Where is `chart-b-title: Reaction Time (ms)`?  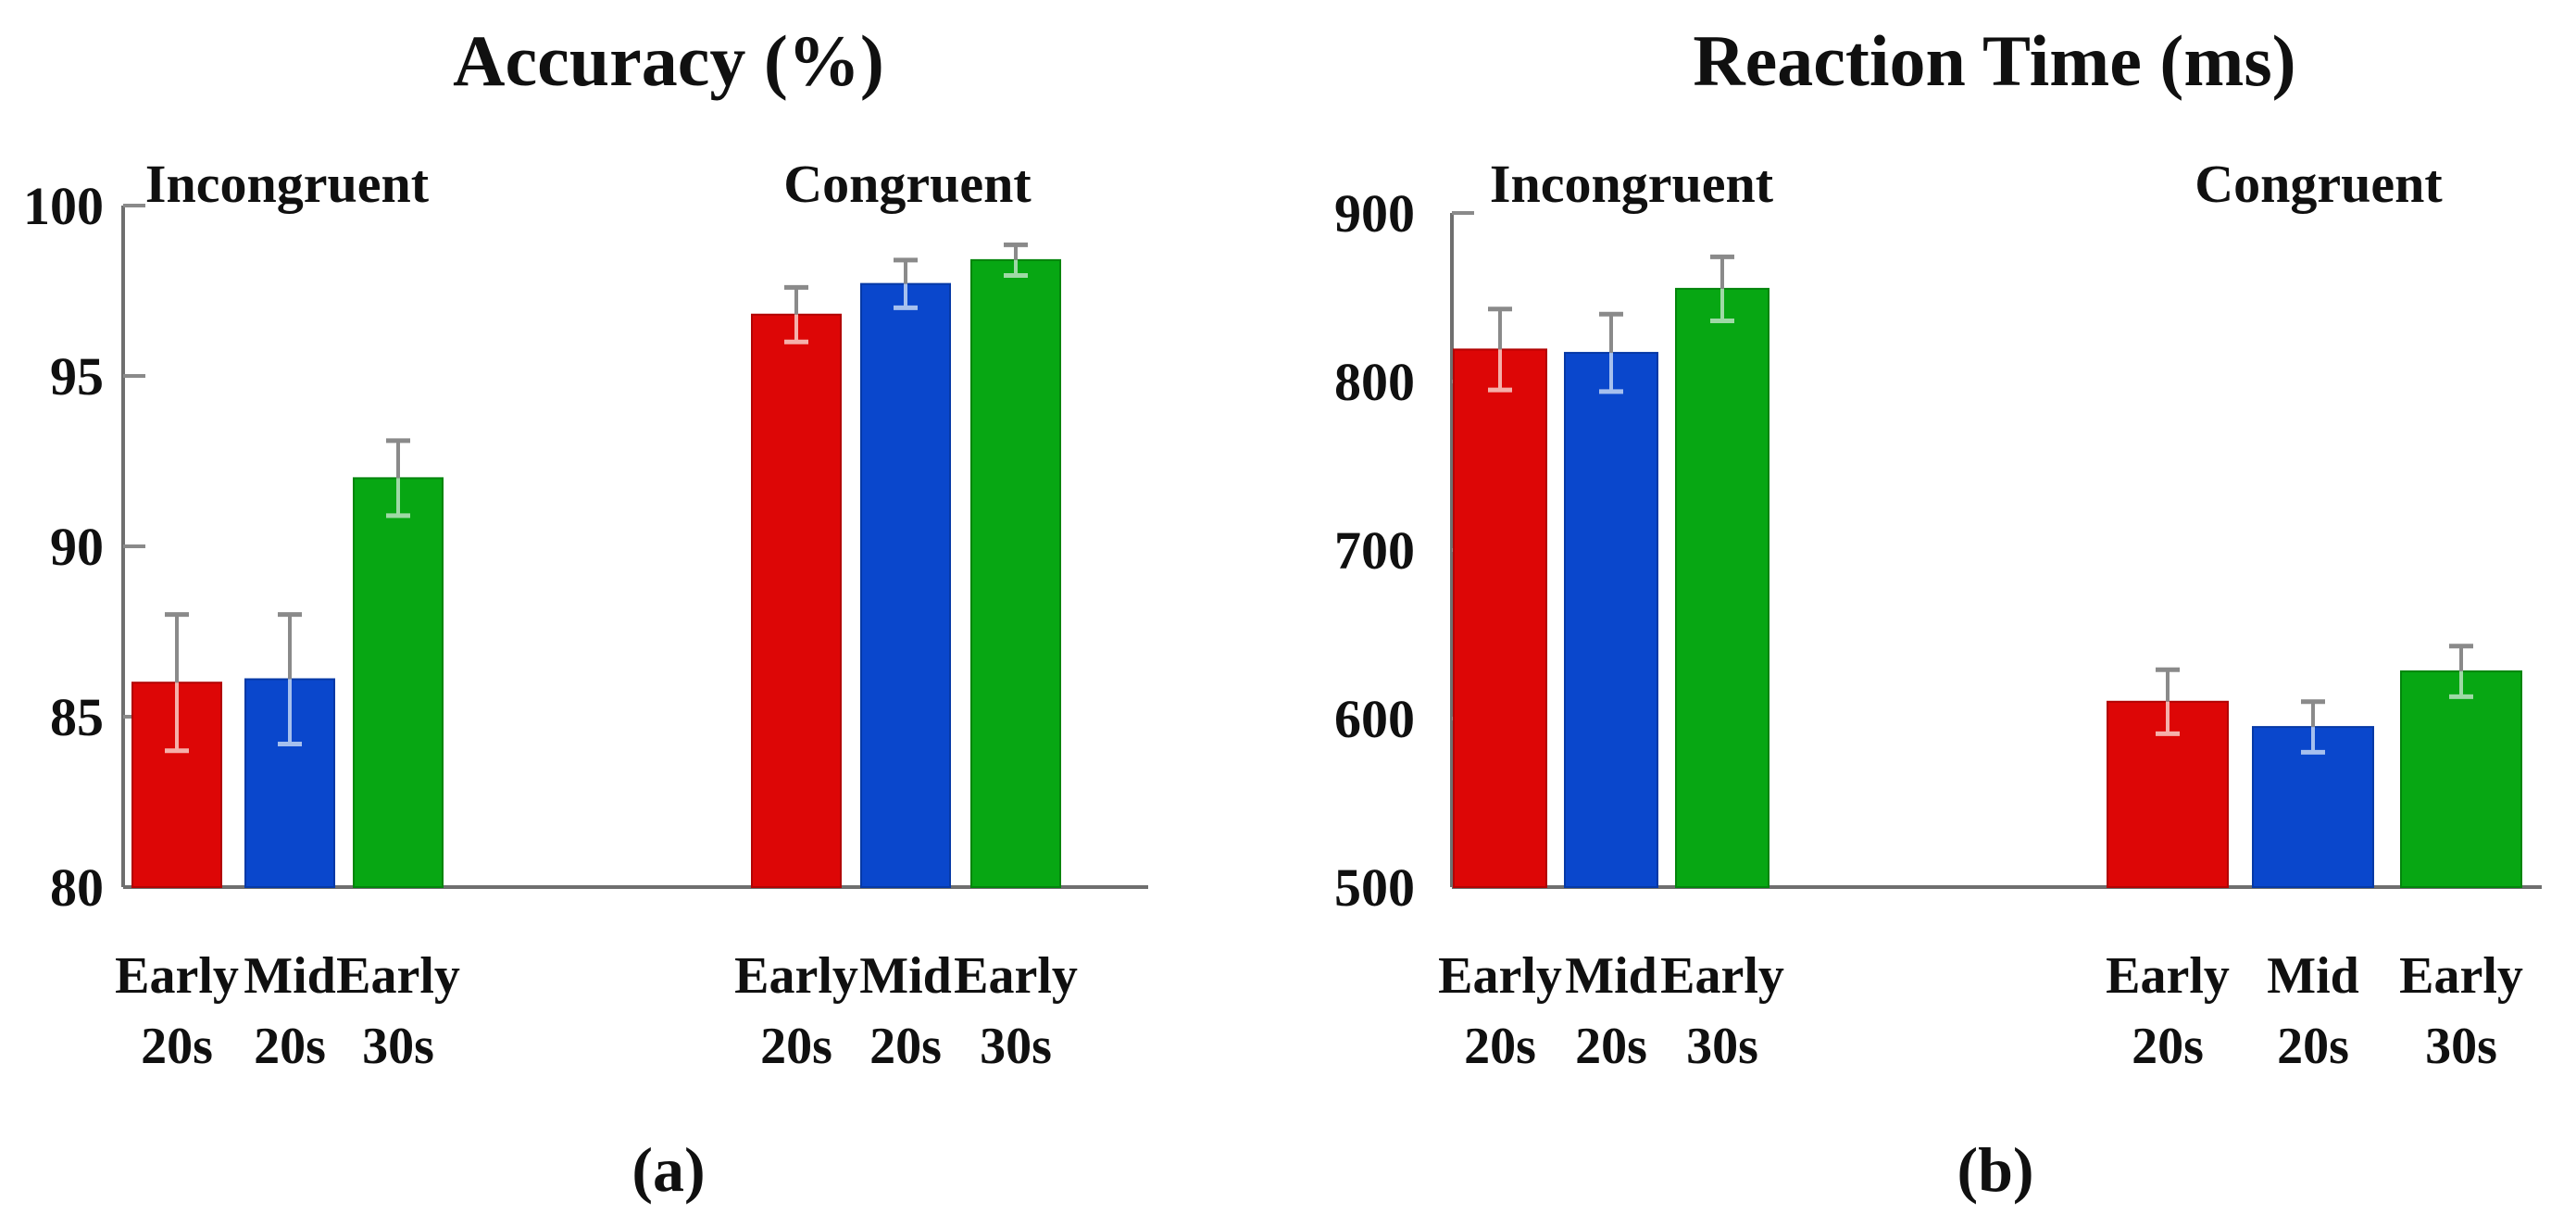 chart-b-title: Reaction Time (ms) is located at coordinates (1994, 60).